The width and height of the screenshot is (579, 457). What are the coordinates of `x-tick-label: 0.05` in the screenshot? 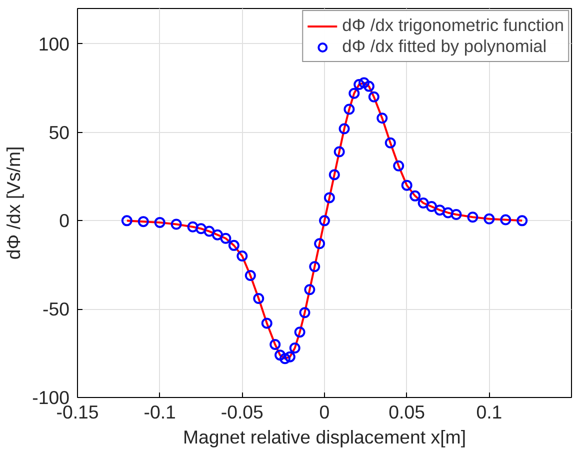 It's located at (406, 412).